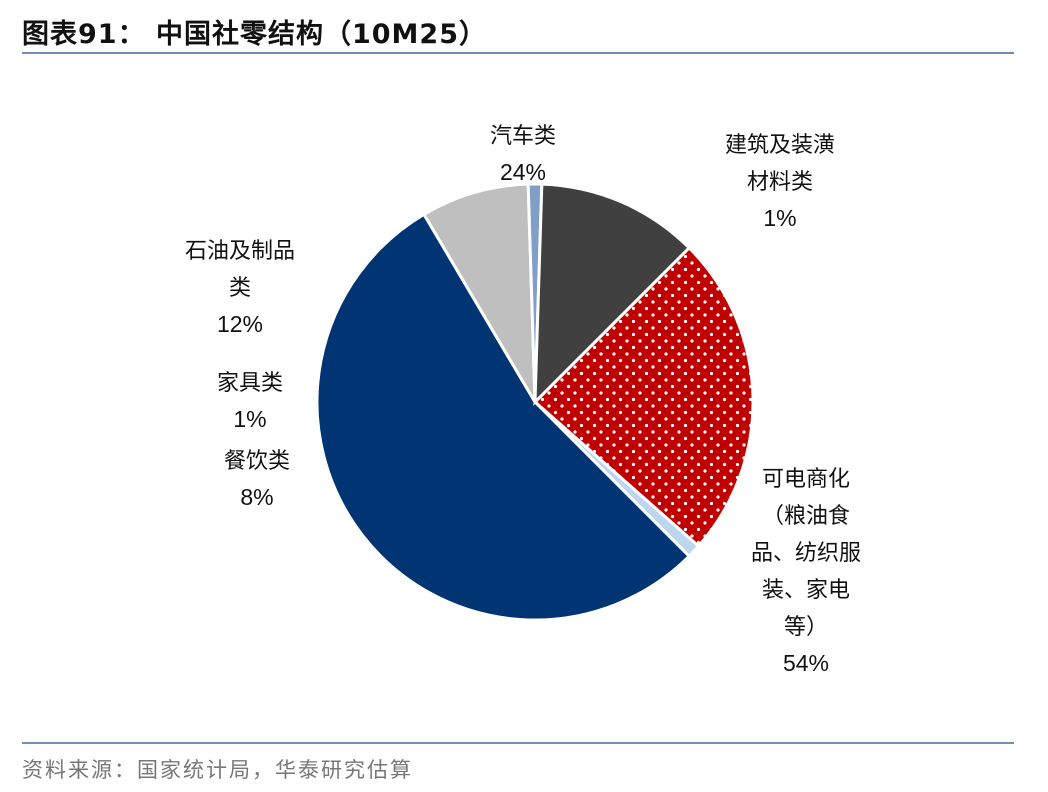 The width and height of the screenshot is (1048, 792). What do you see at coordinates (806, 479) in the screenshot?
I see `slice-label-line: 可电商化` at bounding box center [806, 479].